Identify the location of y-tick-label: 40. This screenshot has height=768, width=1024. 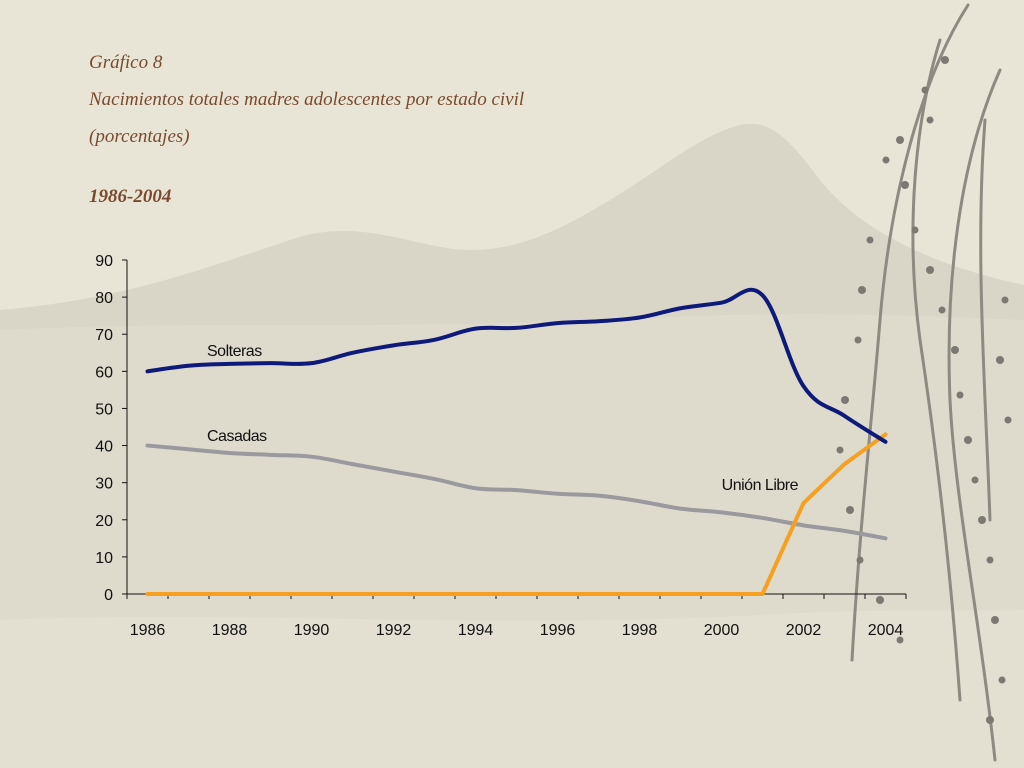
(104, 447).